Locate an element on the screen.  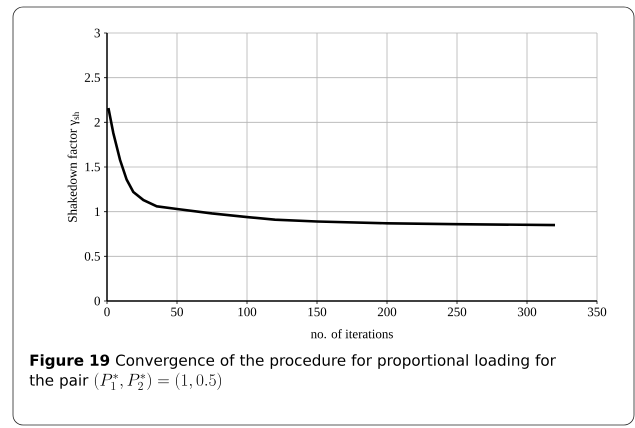
x-tick-label: 200 is located at coordinates (387, 312).